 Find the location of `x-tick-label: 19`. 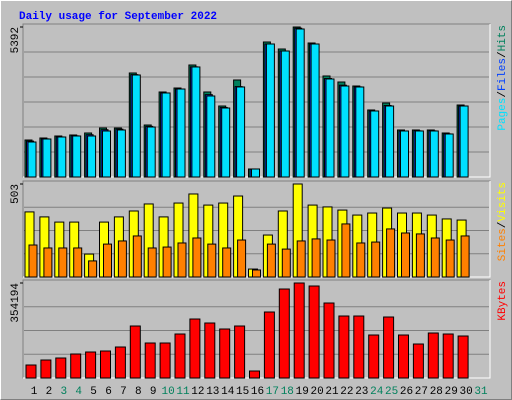

x-tick-label: 19 is located at coordinates (302, 392).